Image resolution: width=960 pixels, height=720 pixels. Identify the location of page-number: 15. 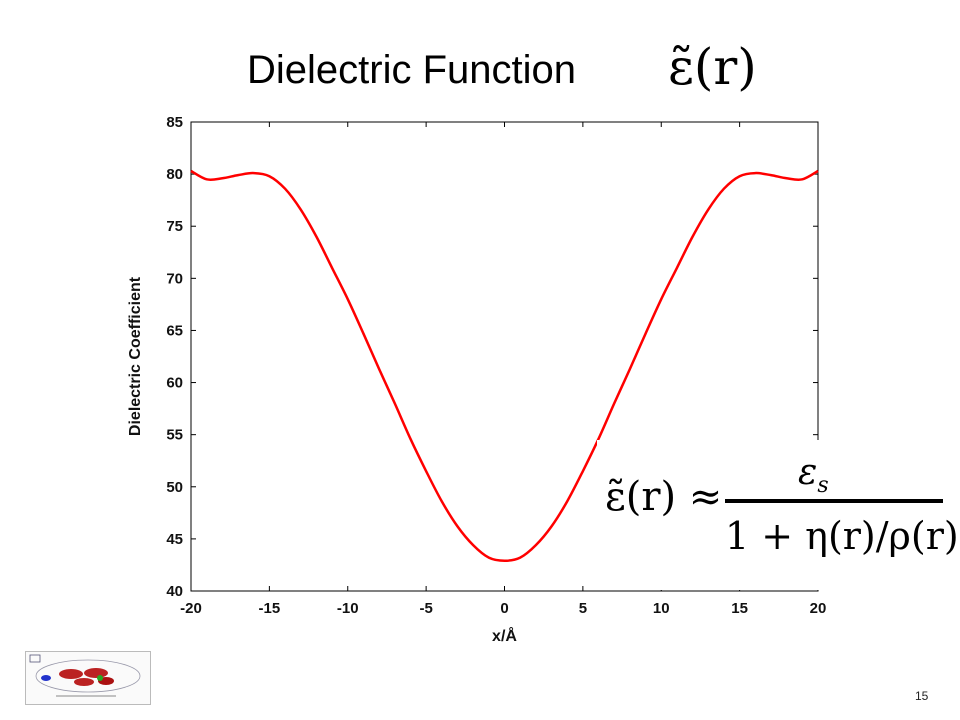
(922, 696).